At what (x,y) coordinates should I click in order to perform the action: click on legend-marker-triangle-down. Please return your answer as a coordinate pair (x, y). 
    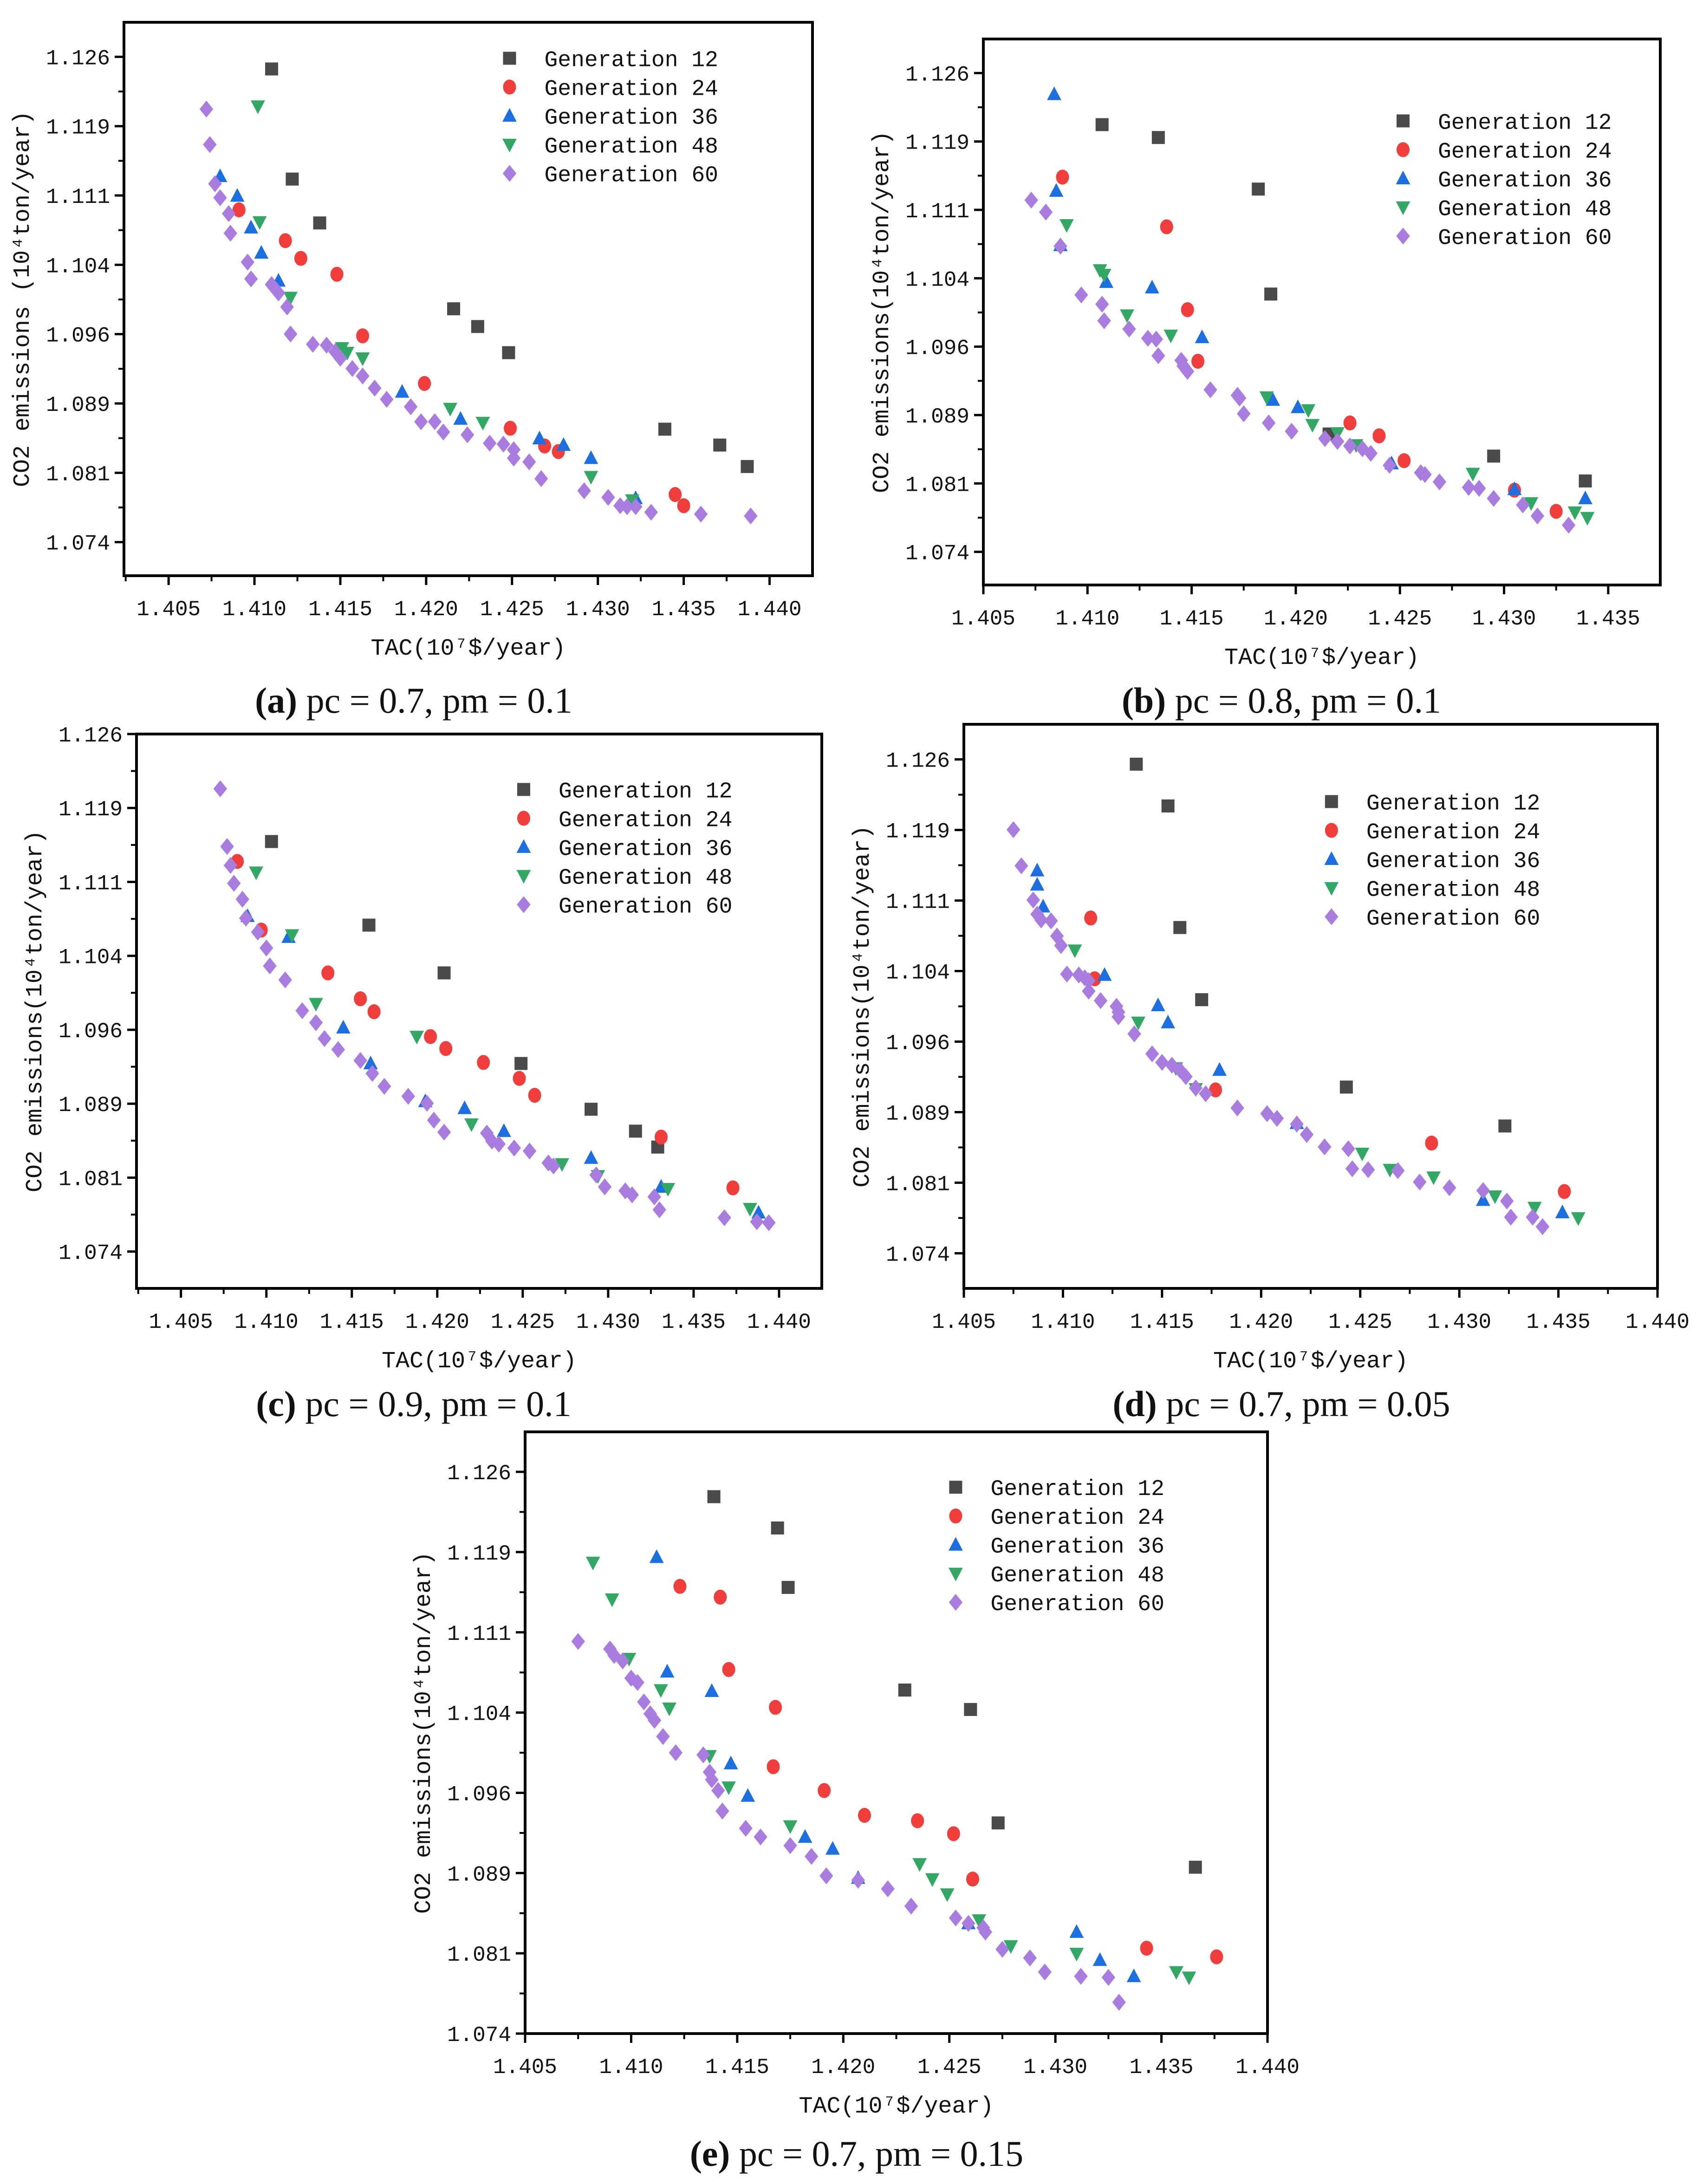
    Looking at the image, I should click on (956, 1574).